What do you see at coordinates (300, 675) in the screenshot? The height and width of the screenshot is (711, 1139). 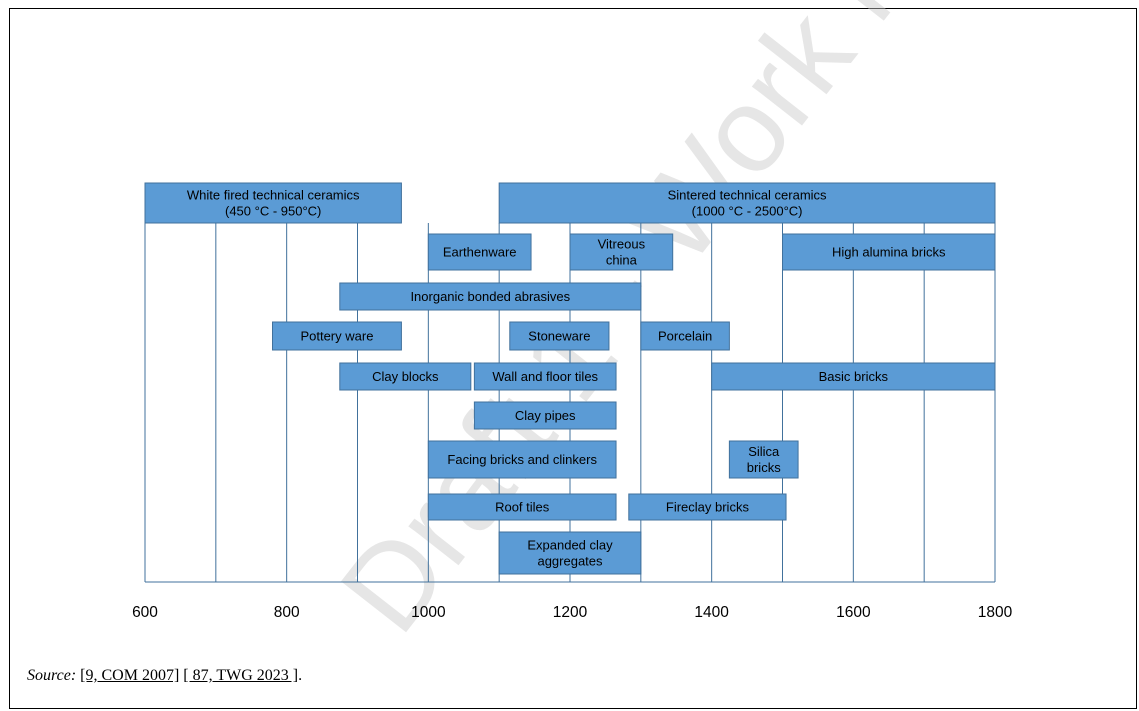 I see `source-end: .` at bounding box center [300, 675].